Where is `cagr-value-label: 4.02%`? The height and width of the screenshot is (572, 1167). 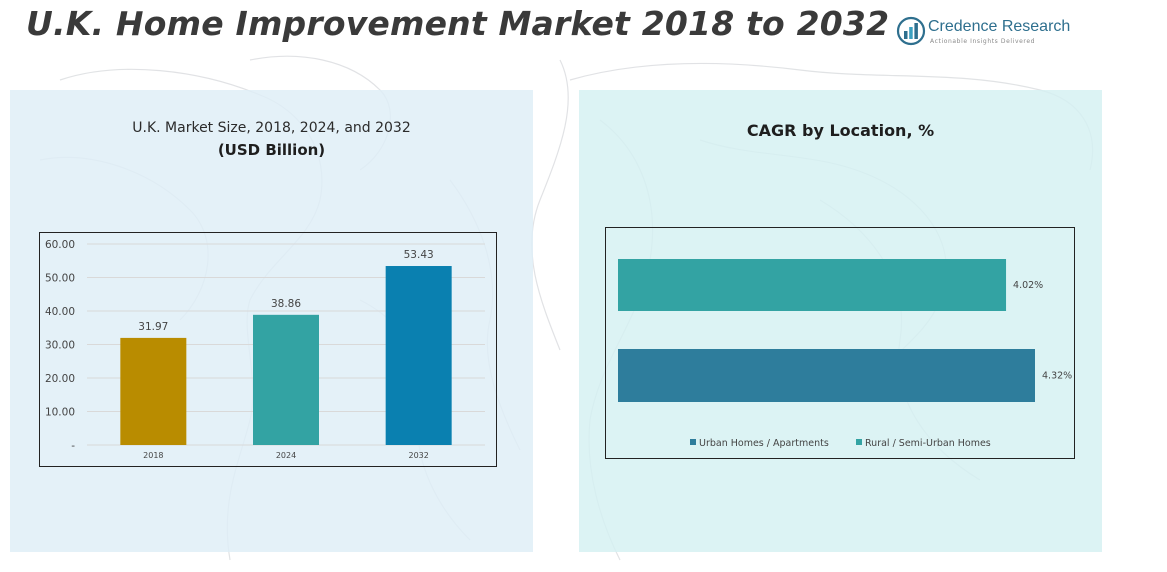
cagr-value-label: 4.02% is located at coordinates (1028, 285).